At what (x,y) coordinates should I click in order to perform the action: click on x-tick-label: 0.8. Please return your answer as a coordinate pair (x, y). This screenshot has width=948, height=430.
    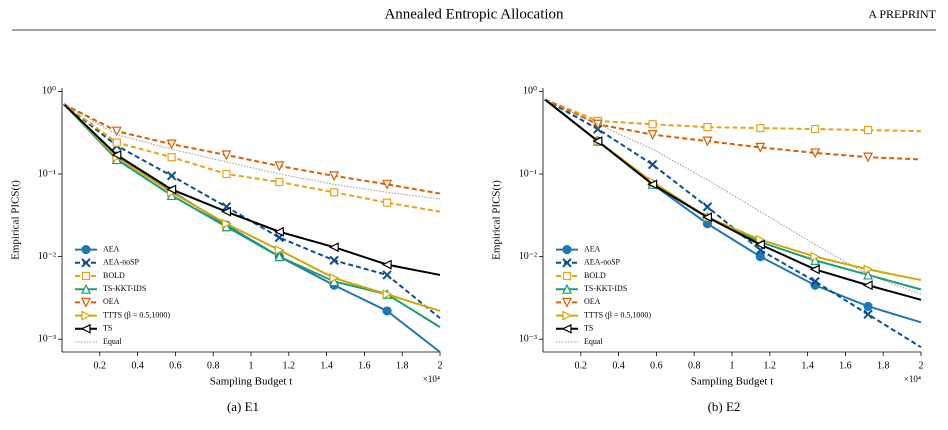
    Looking at the image, I should click on (694, 365).